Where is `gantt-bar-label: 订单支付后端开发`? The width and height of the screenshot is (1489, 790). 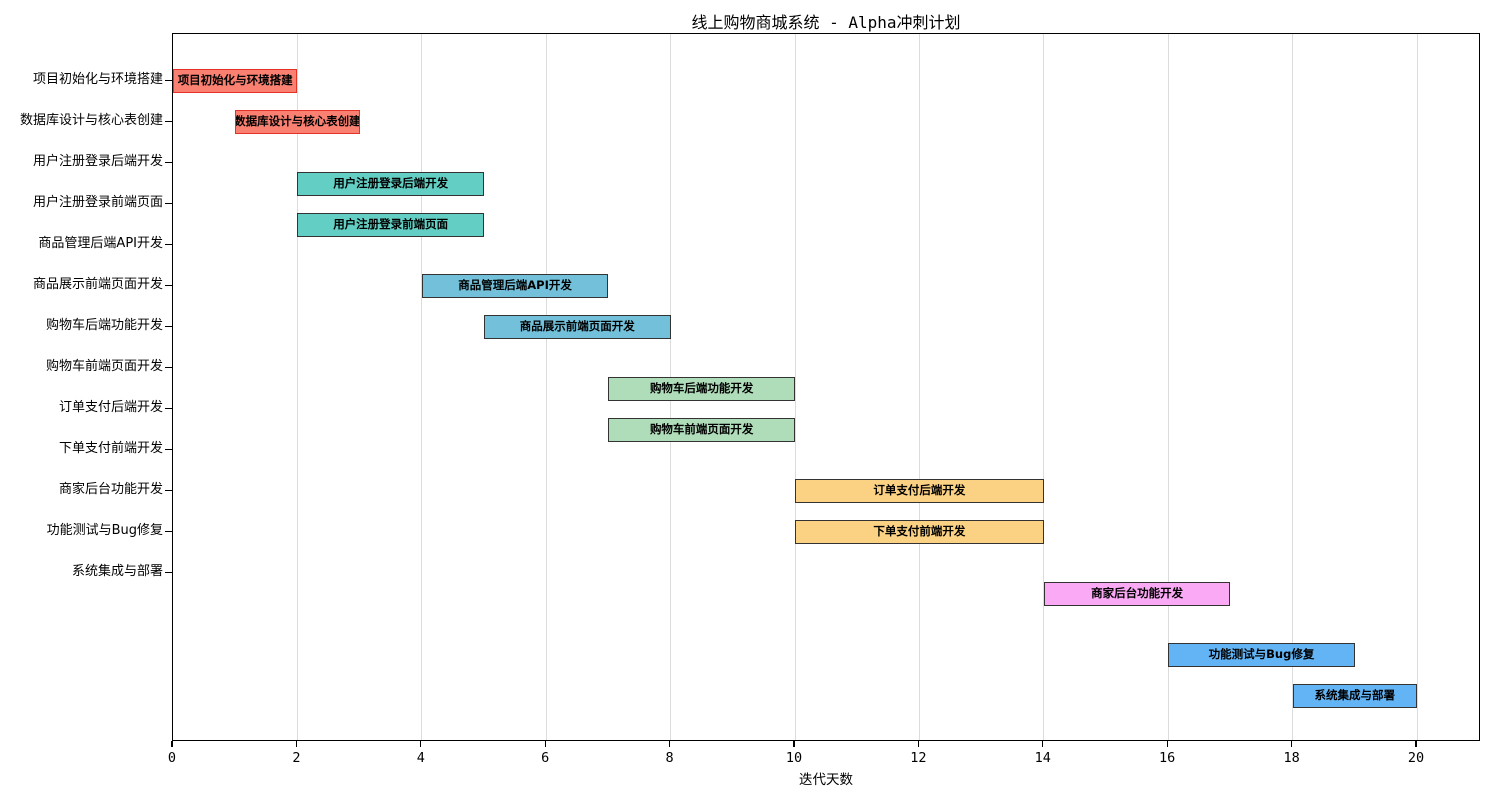
gantt-bar-label: 订单支付后端开发 is located at coordinates (919, 490).